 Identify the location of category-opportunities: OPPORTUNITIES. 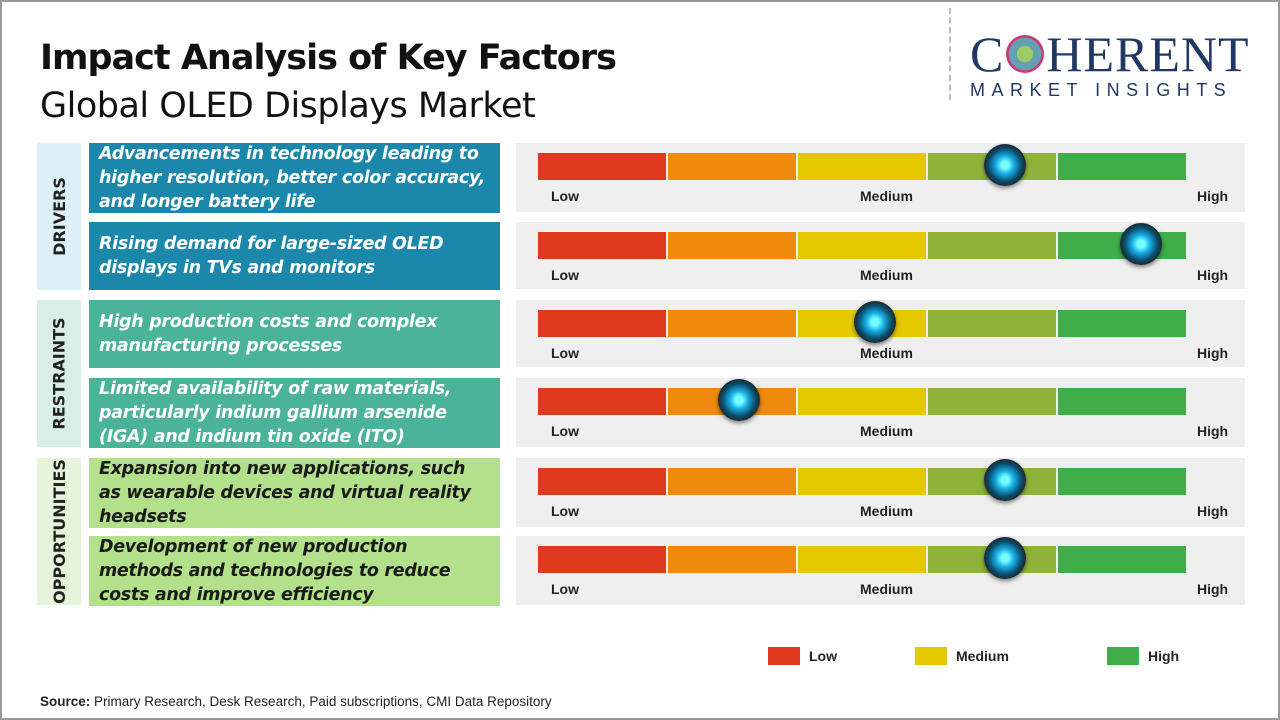
(59, 531).